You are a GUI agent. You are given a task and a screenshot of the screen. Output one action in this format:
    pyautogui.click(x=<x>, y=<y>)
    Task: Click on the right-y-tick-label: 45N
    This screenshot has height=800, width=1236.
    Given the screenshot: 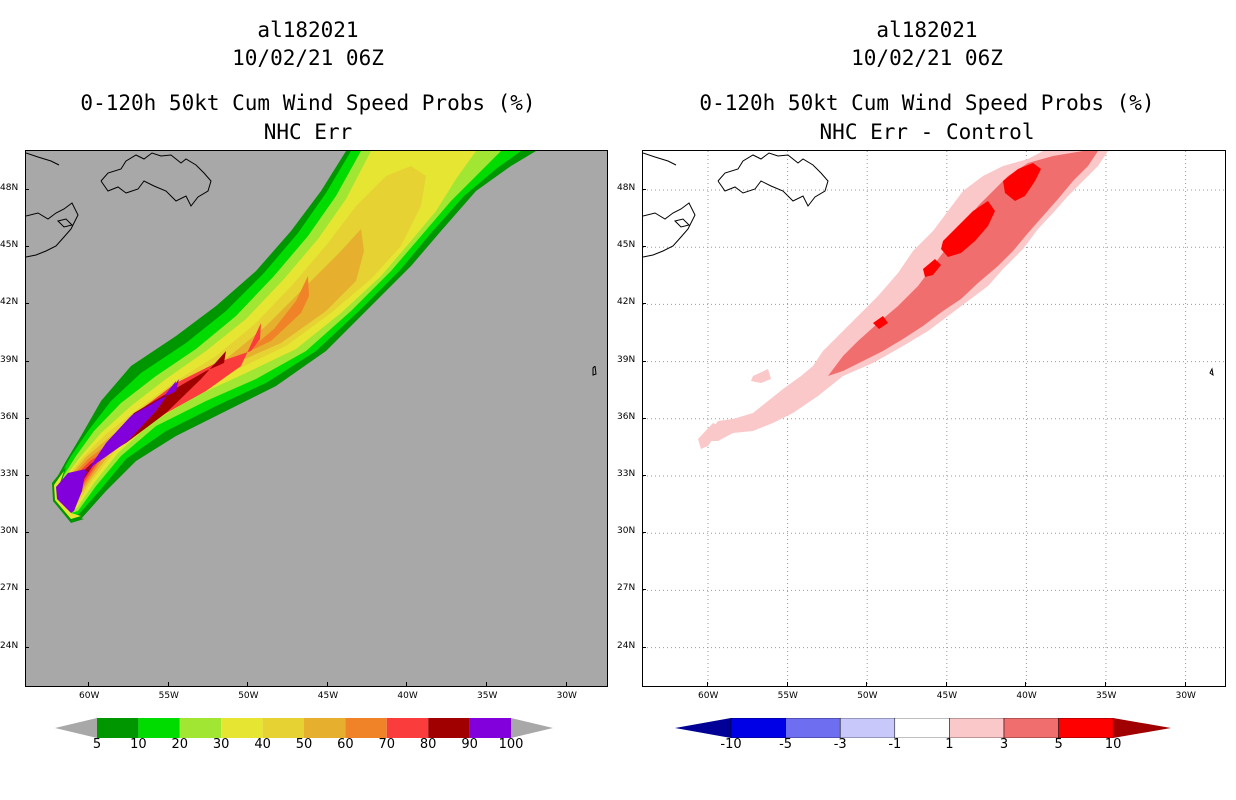 What is the action you would take?
    pyautogui.click(x=626, y=245)
    